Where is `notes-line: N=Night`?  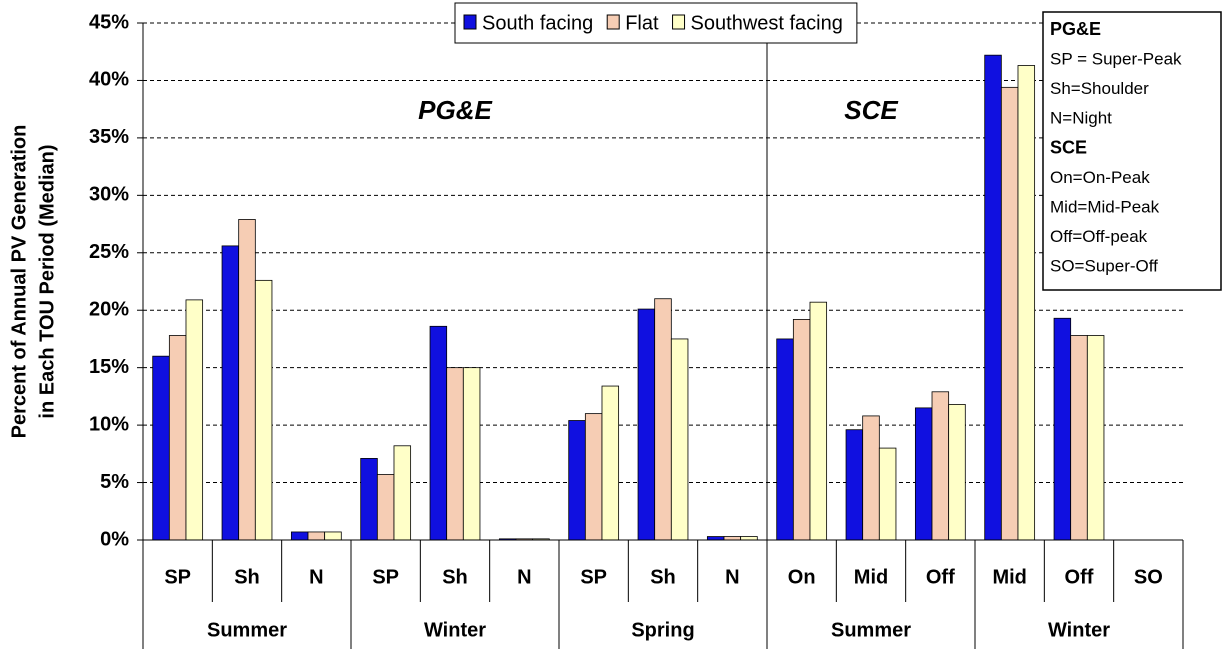 notes-line: N=Night is located at coordinates (1081, 117).